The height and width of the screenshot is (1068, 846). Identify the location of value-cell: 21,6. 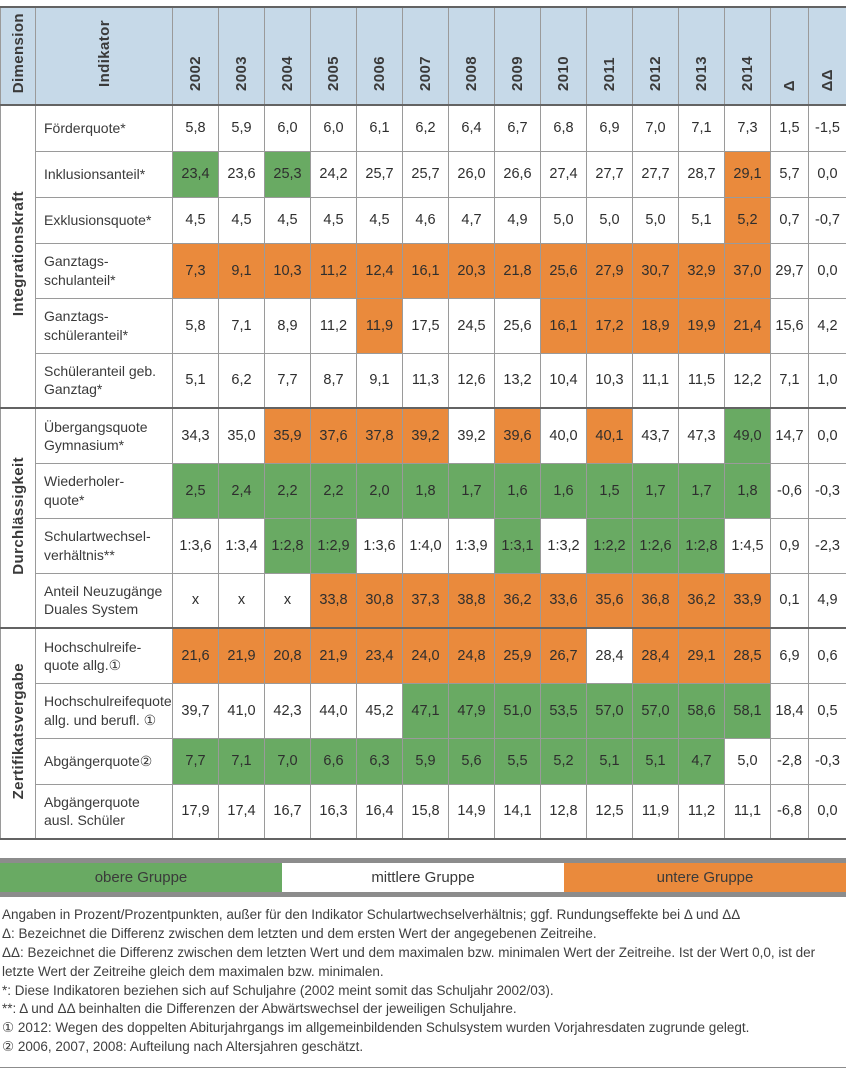
(196, 655).